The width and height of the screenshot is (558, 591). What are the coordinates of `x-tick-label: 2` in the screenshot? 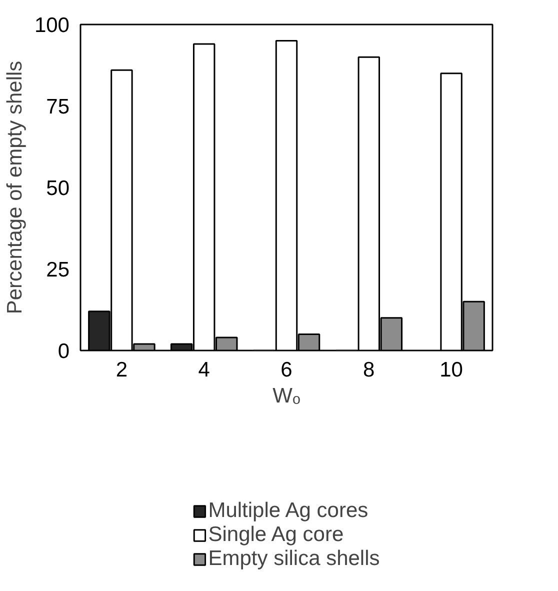 It's located at (122, 370).